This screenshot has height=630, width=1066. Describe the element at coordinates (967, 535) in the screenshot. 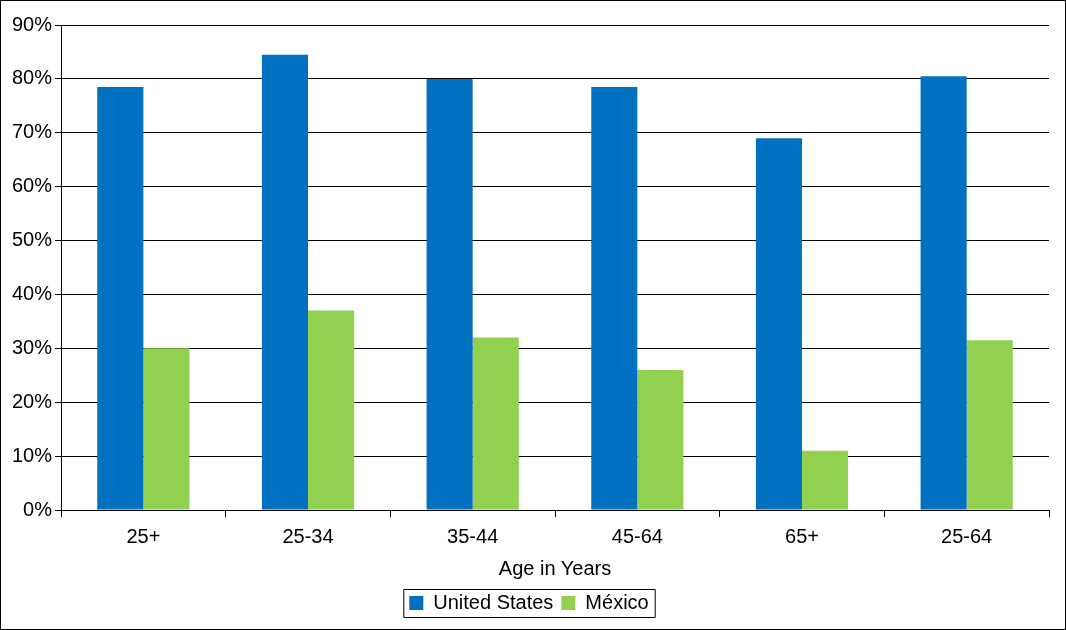

I see `x-tick-label: 25-64` at that location.